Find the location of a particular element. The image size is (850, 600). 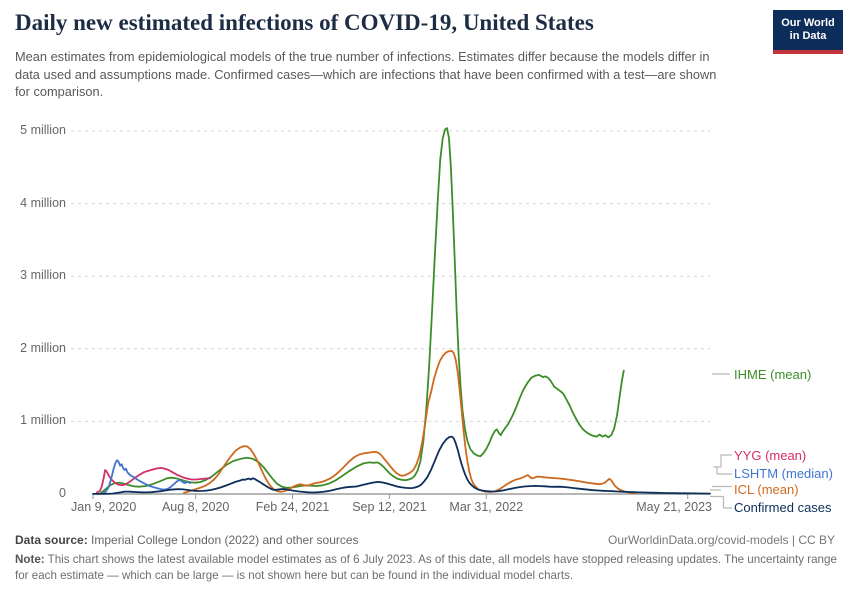

license-text: | CC BY is located at coordinates (811, 540).